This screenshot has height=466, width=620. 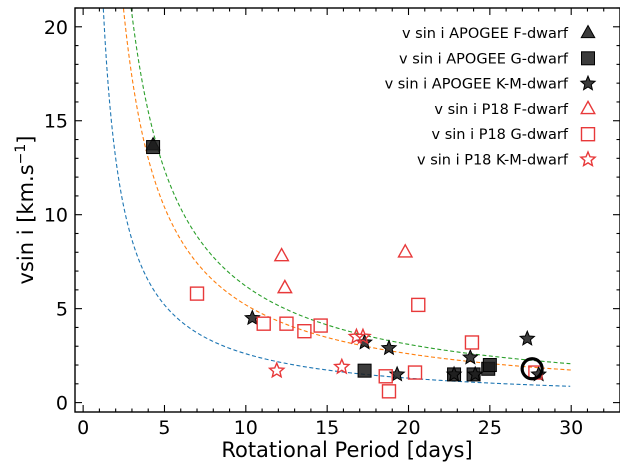 I want to click on data-point-s4-p0, so click(x=197, y=293).